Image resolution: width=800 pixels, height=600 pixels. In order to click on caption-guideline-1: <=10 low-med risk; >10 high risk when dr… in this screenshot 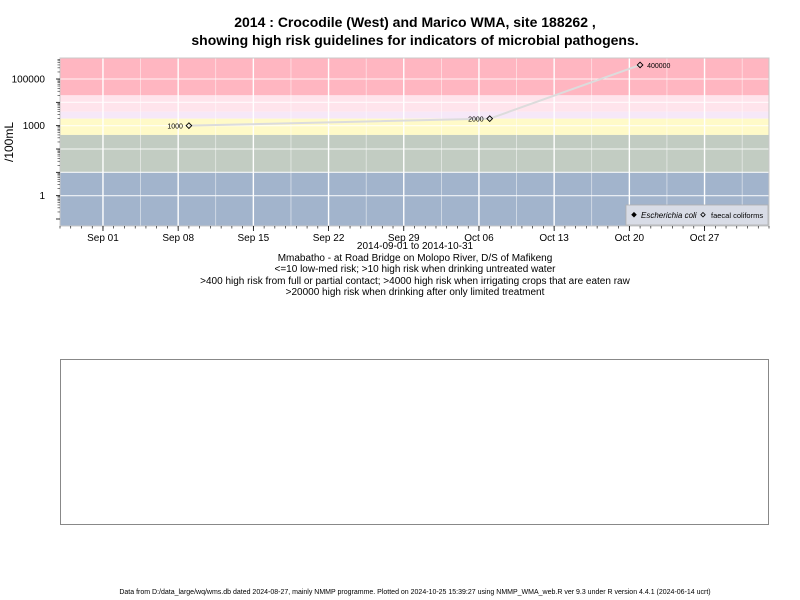, I will do `click(415, 269)`.